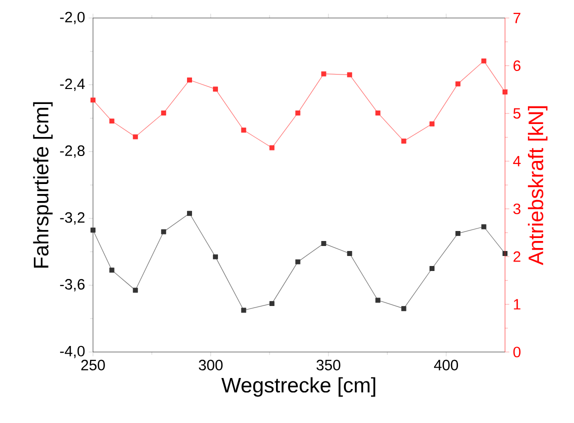 The image size is (574, 423). Describe the element at coordinates (516, 352) in the screenshot. I see `y2-tick-label: 0` at that location.